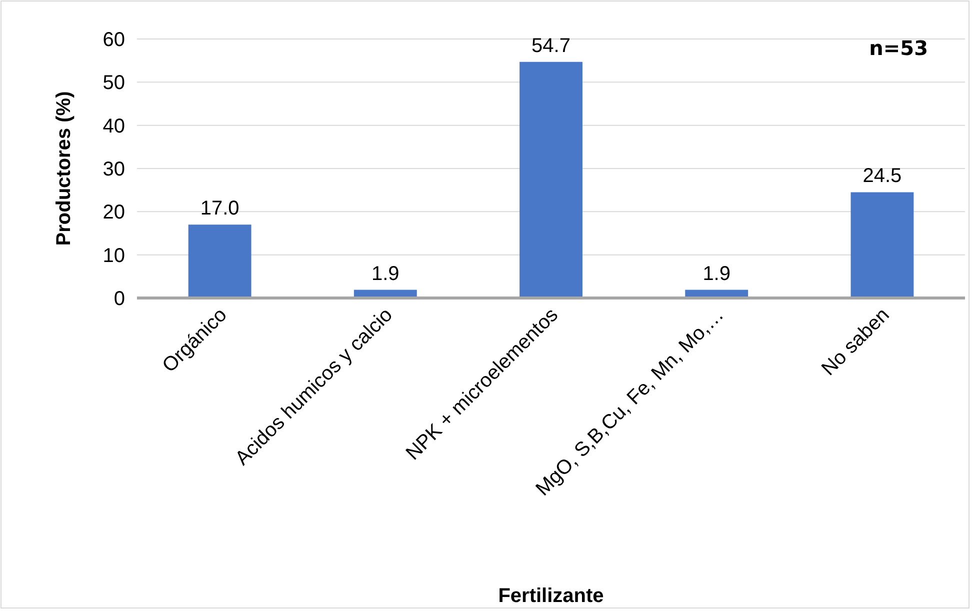  I want to click on y-tick-label: 0, so click(119, 299).